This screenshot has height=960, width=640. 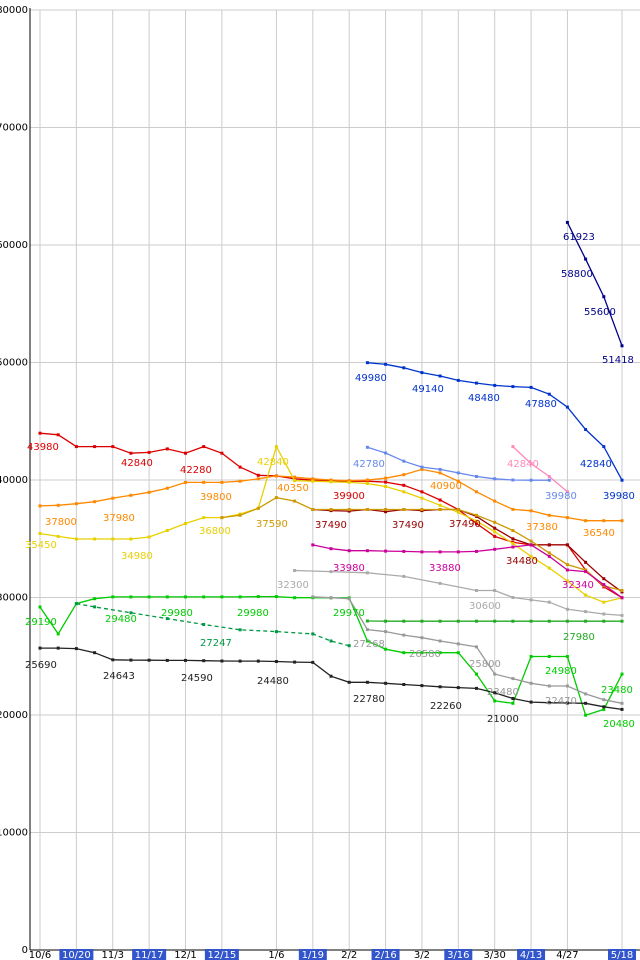 I want to click on x-tick-label: 5/18, so click(x=622, y=955).